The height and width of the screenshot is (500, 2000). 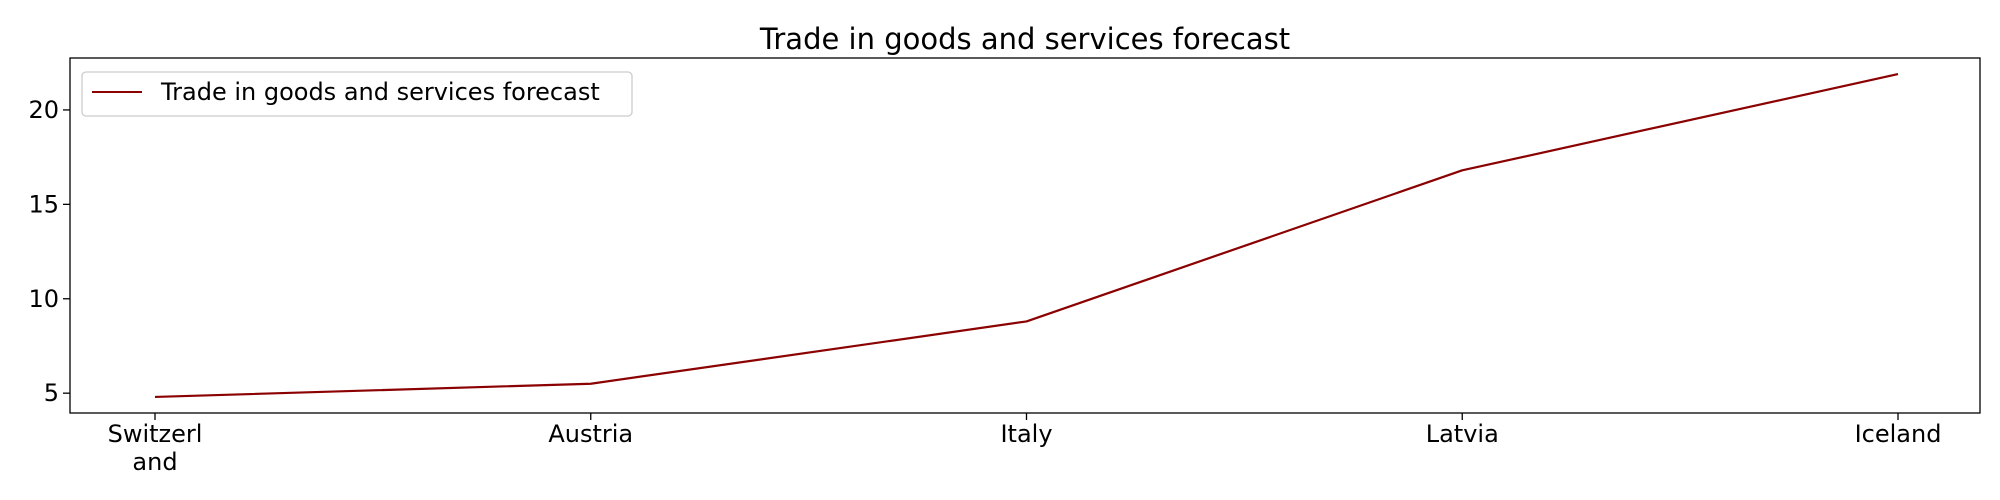 I want to click on legend: Trade in goods and services forecast, so click(x=357, y=94).